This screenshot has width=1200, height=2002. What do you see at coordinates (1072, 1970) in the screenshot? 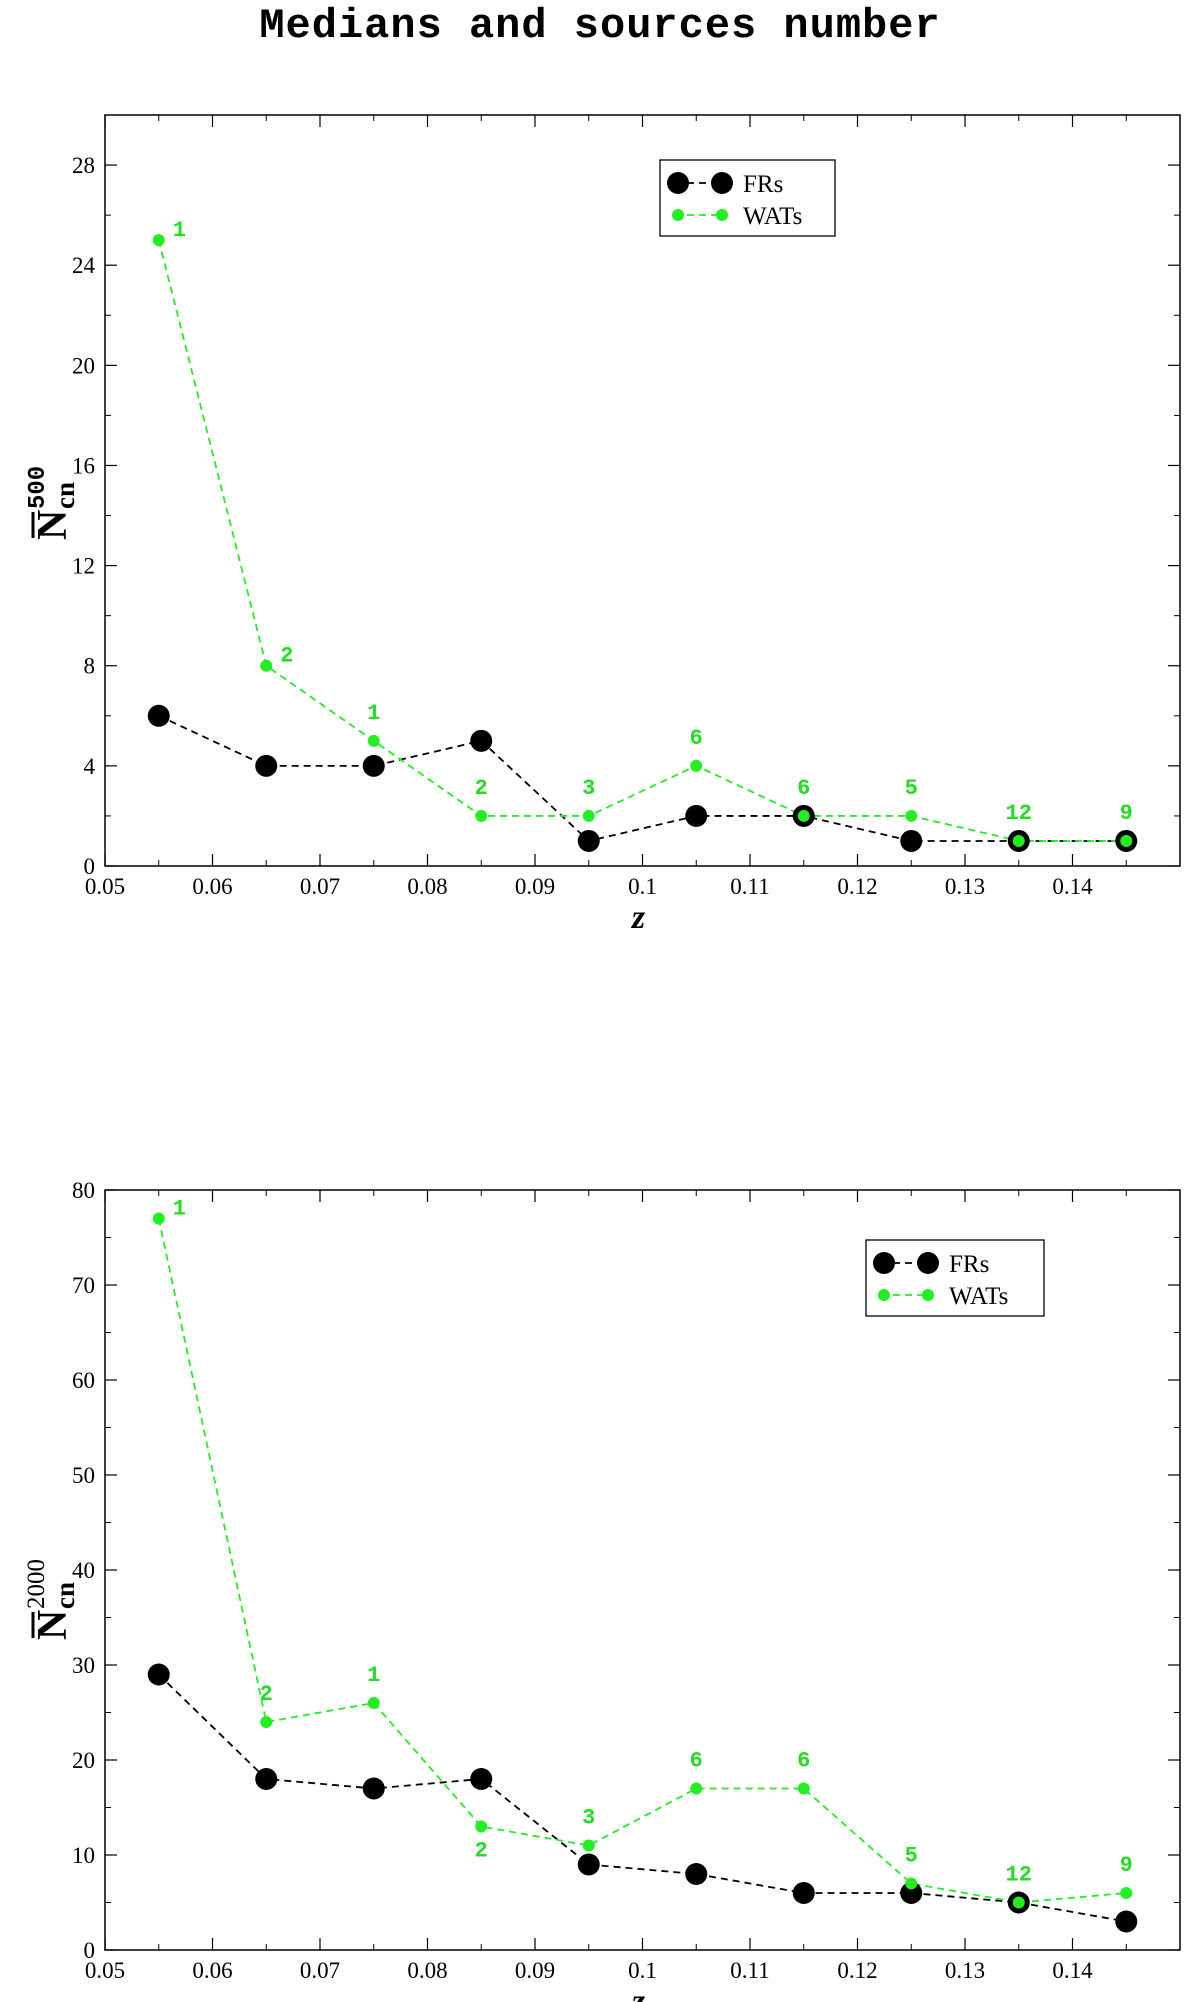
I see `bottom-x-tick-label: 0.14` at bounding box center [1072, 1970].